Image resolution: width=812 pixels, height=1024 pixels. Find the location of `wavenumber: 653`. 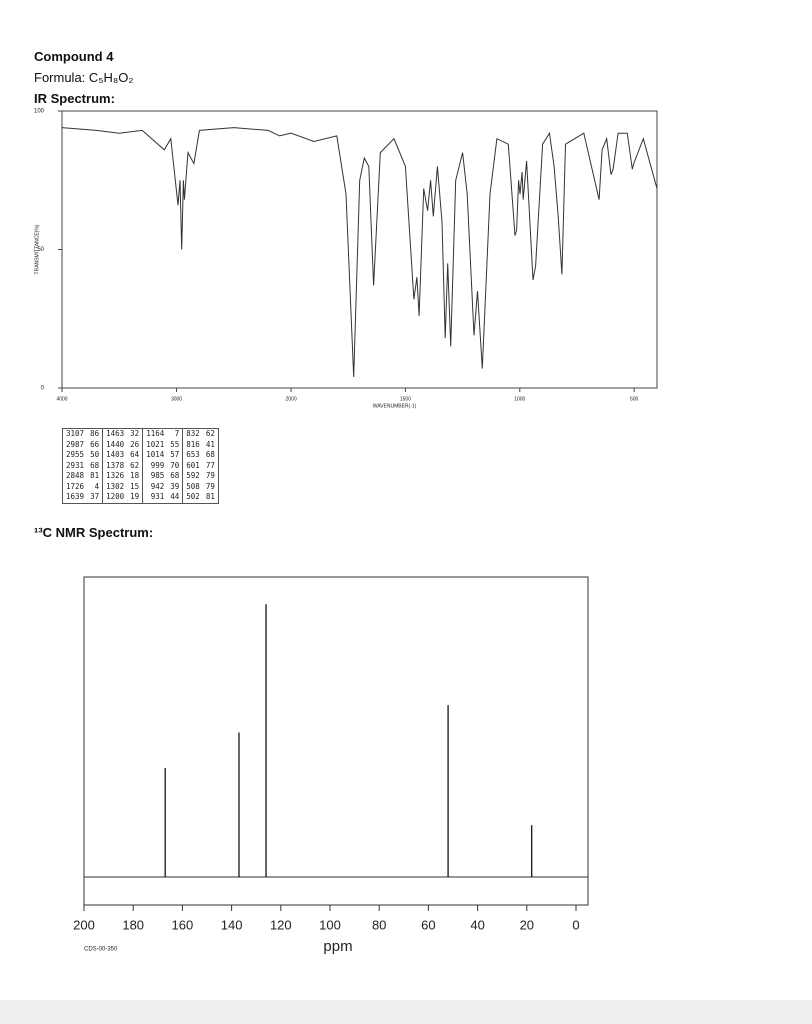

wavenumber: 653 is located at coordinates (192, 455).